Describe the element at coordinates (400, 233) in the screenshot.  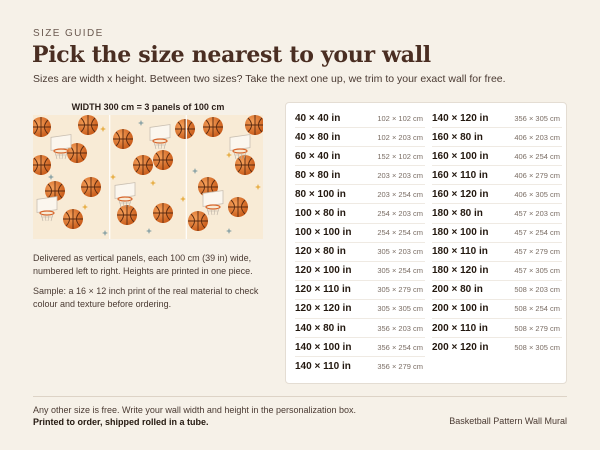
I see `size-centimeters: 254 × 254 cm` at that location.